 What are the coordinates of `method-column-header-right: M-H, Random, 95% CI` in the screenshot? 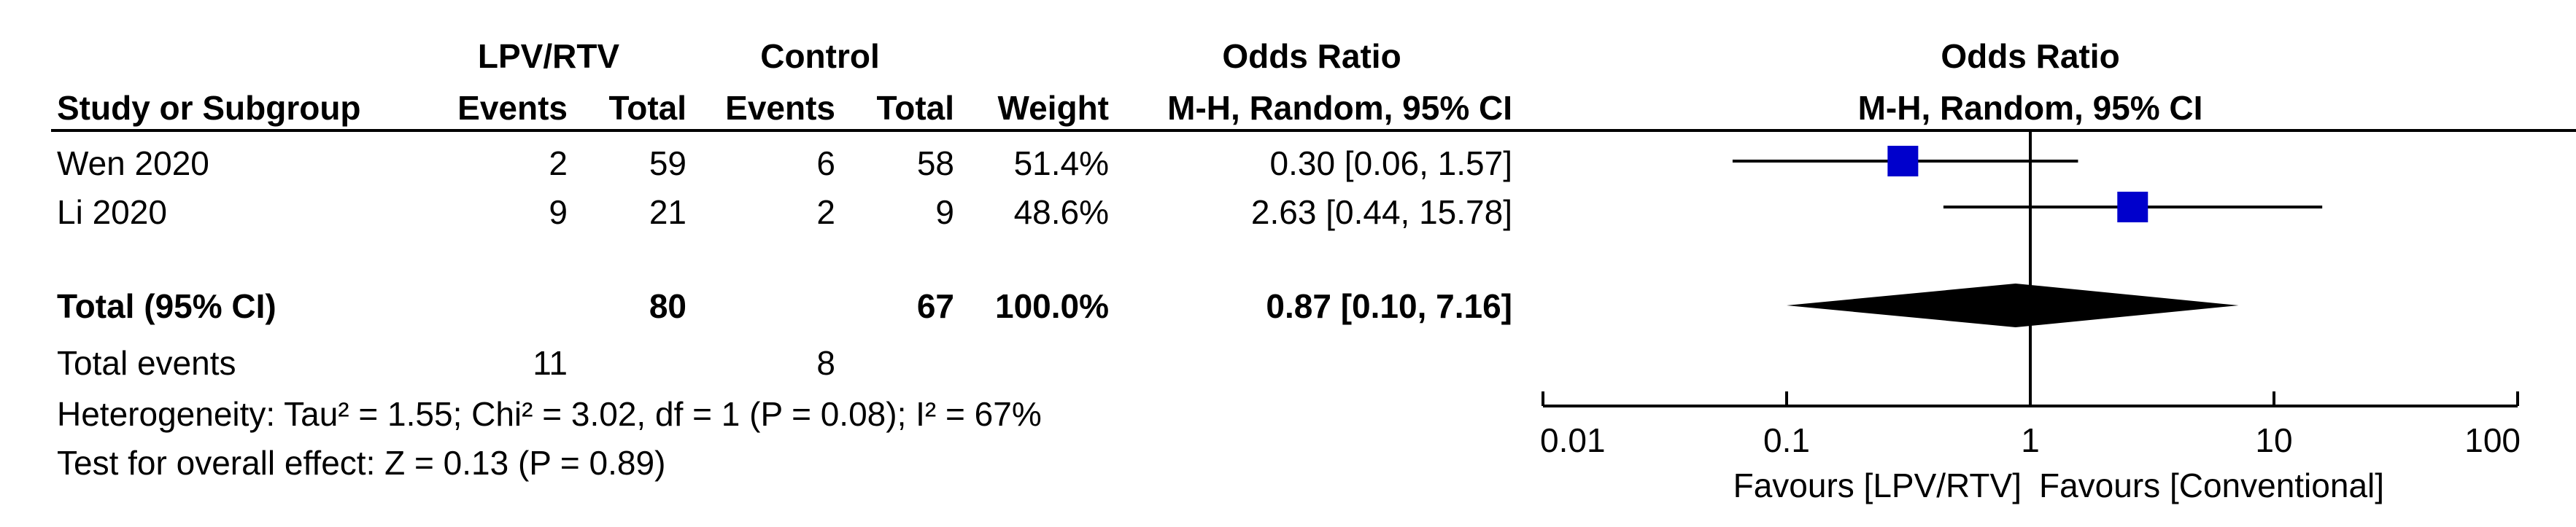 It's located at (2030, 108).